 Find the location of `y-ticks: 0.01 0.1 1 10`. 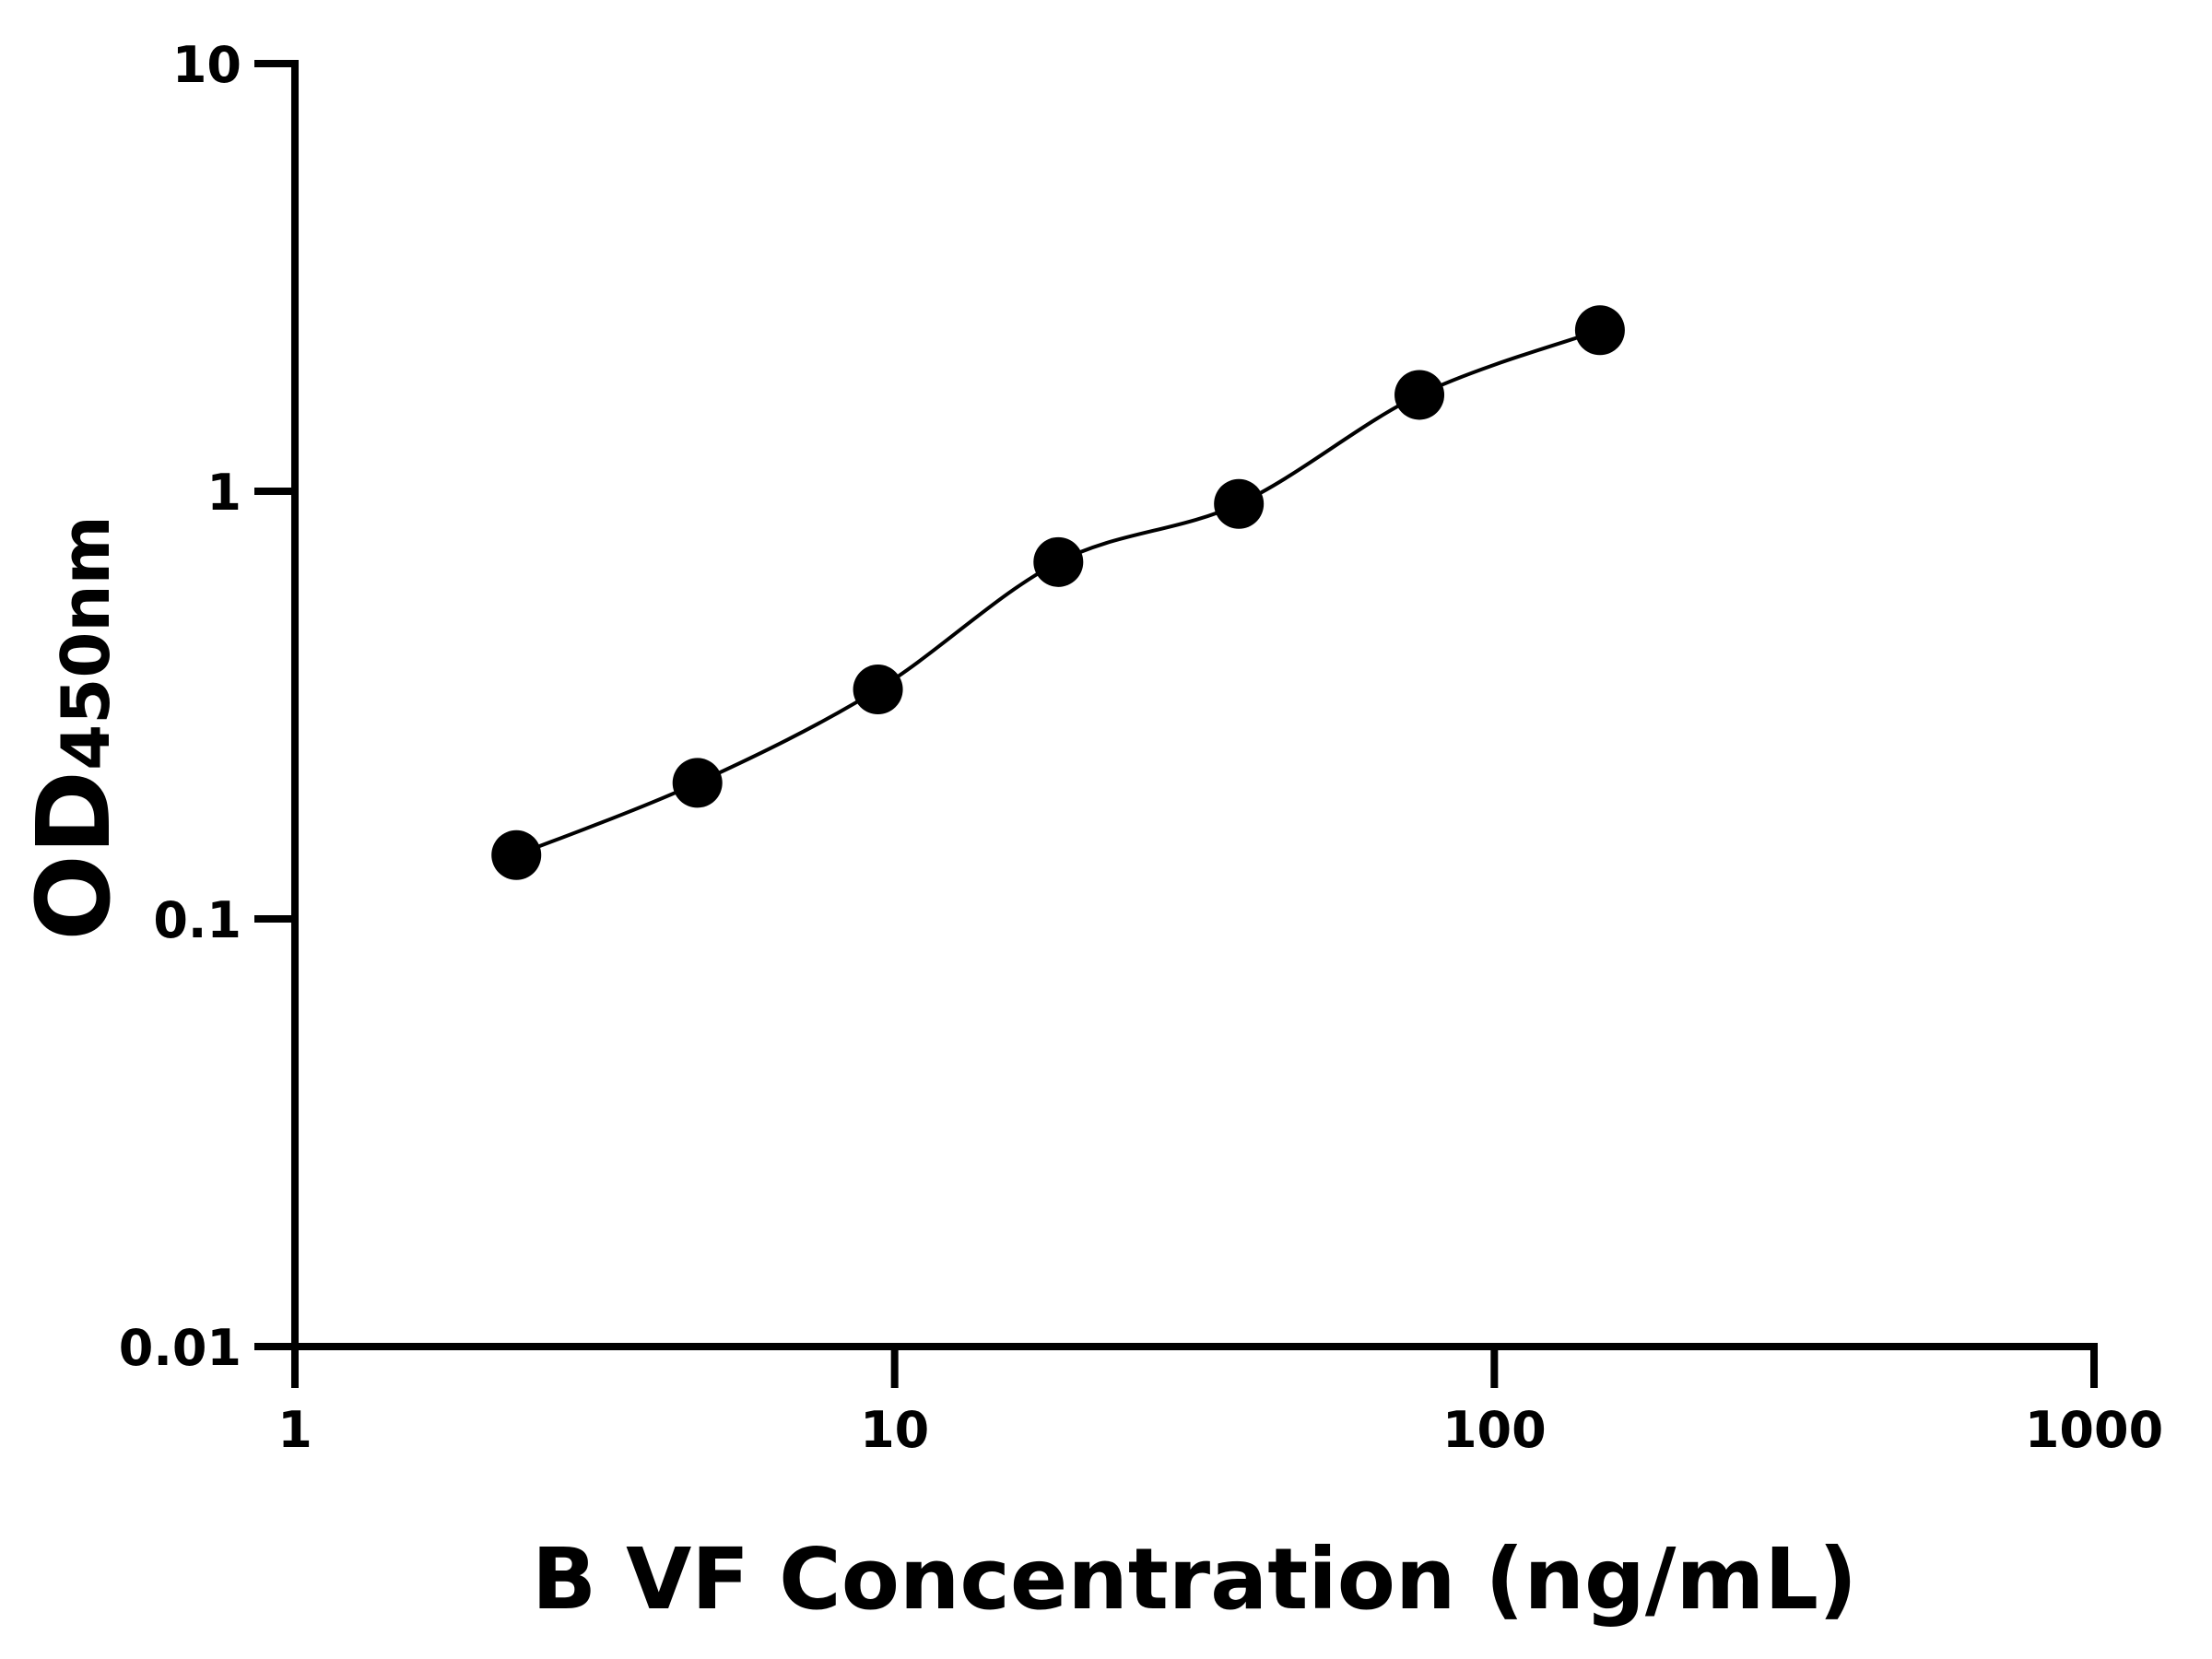

y-ticks: 0.01 0.1 1 10 is located at coordinates (207, 706).